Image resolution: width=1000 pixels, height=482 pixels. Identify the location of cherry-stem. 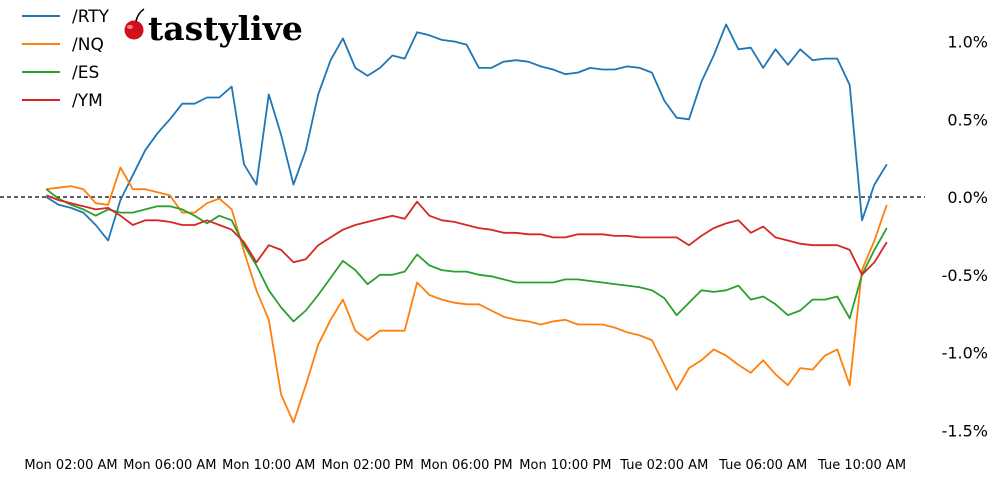
(140, 15).